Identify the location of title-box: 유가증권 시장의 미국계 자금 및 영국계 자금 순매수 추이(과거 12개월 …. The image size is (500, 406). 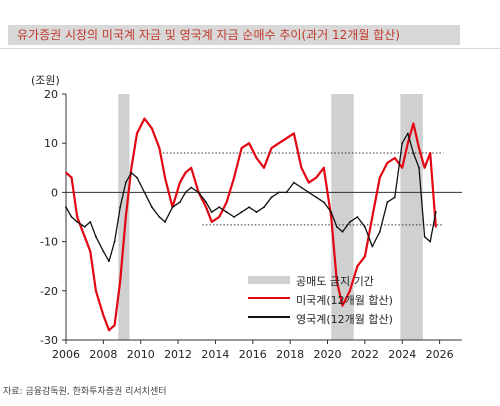
(234, 35).